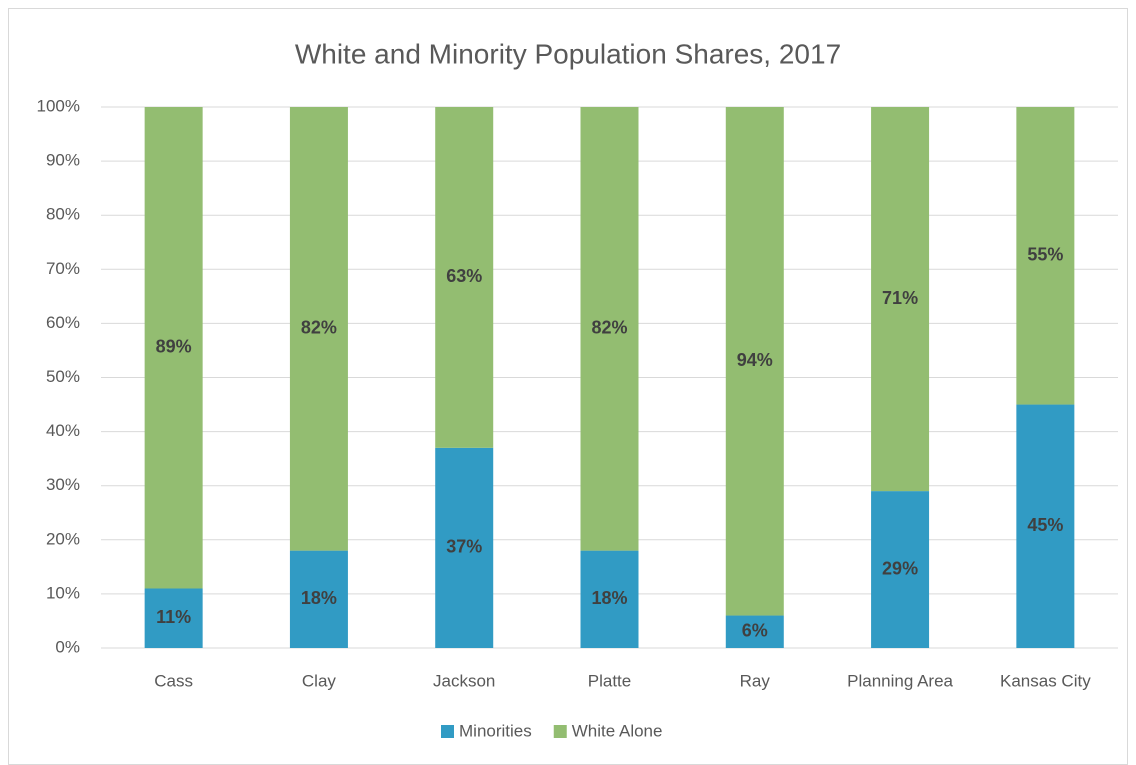  Describe the element at coordinates (63, 430) in the screenshot. I see `y-tick-label: 40%` at that location.